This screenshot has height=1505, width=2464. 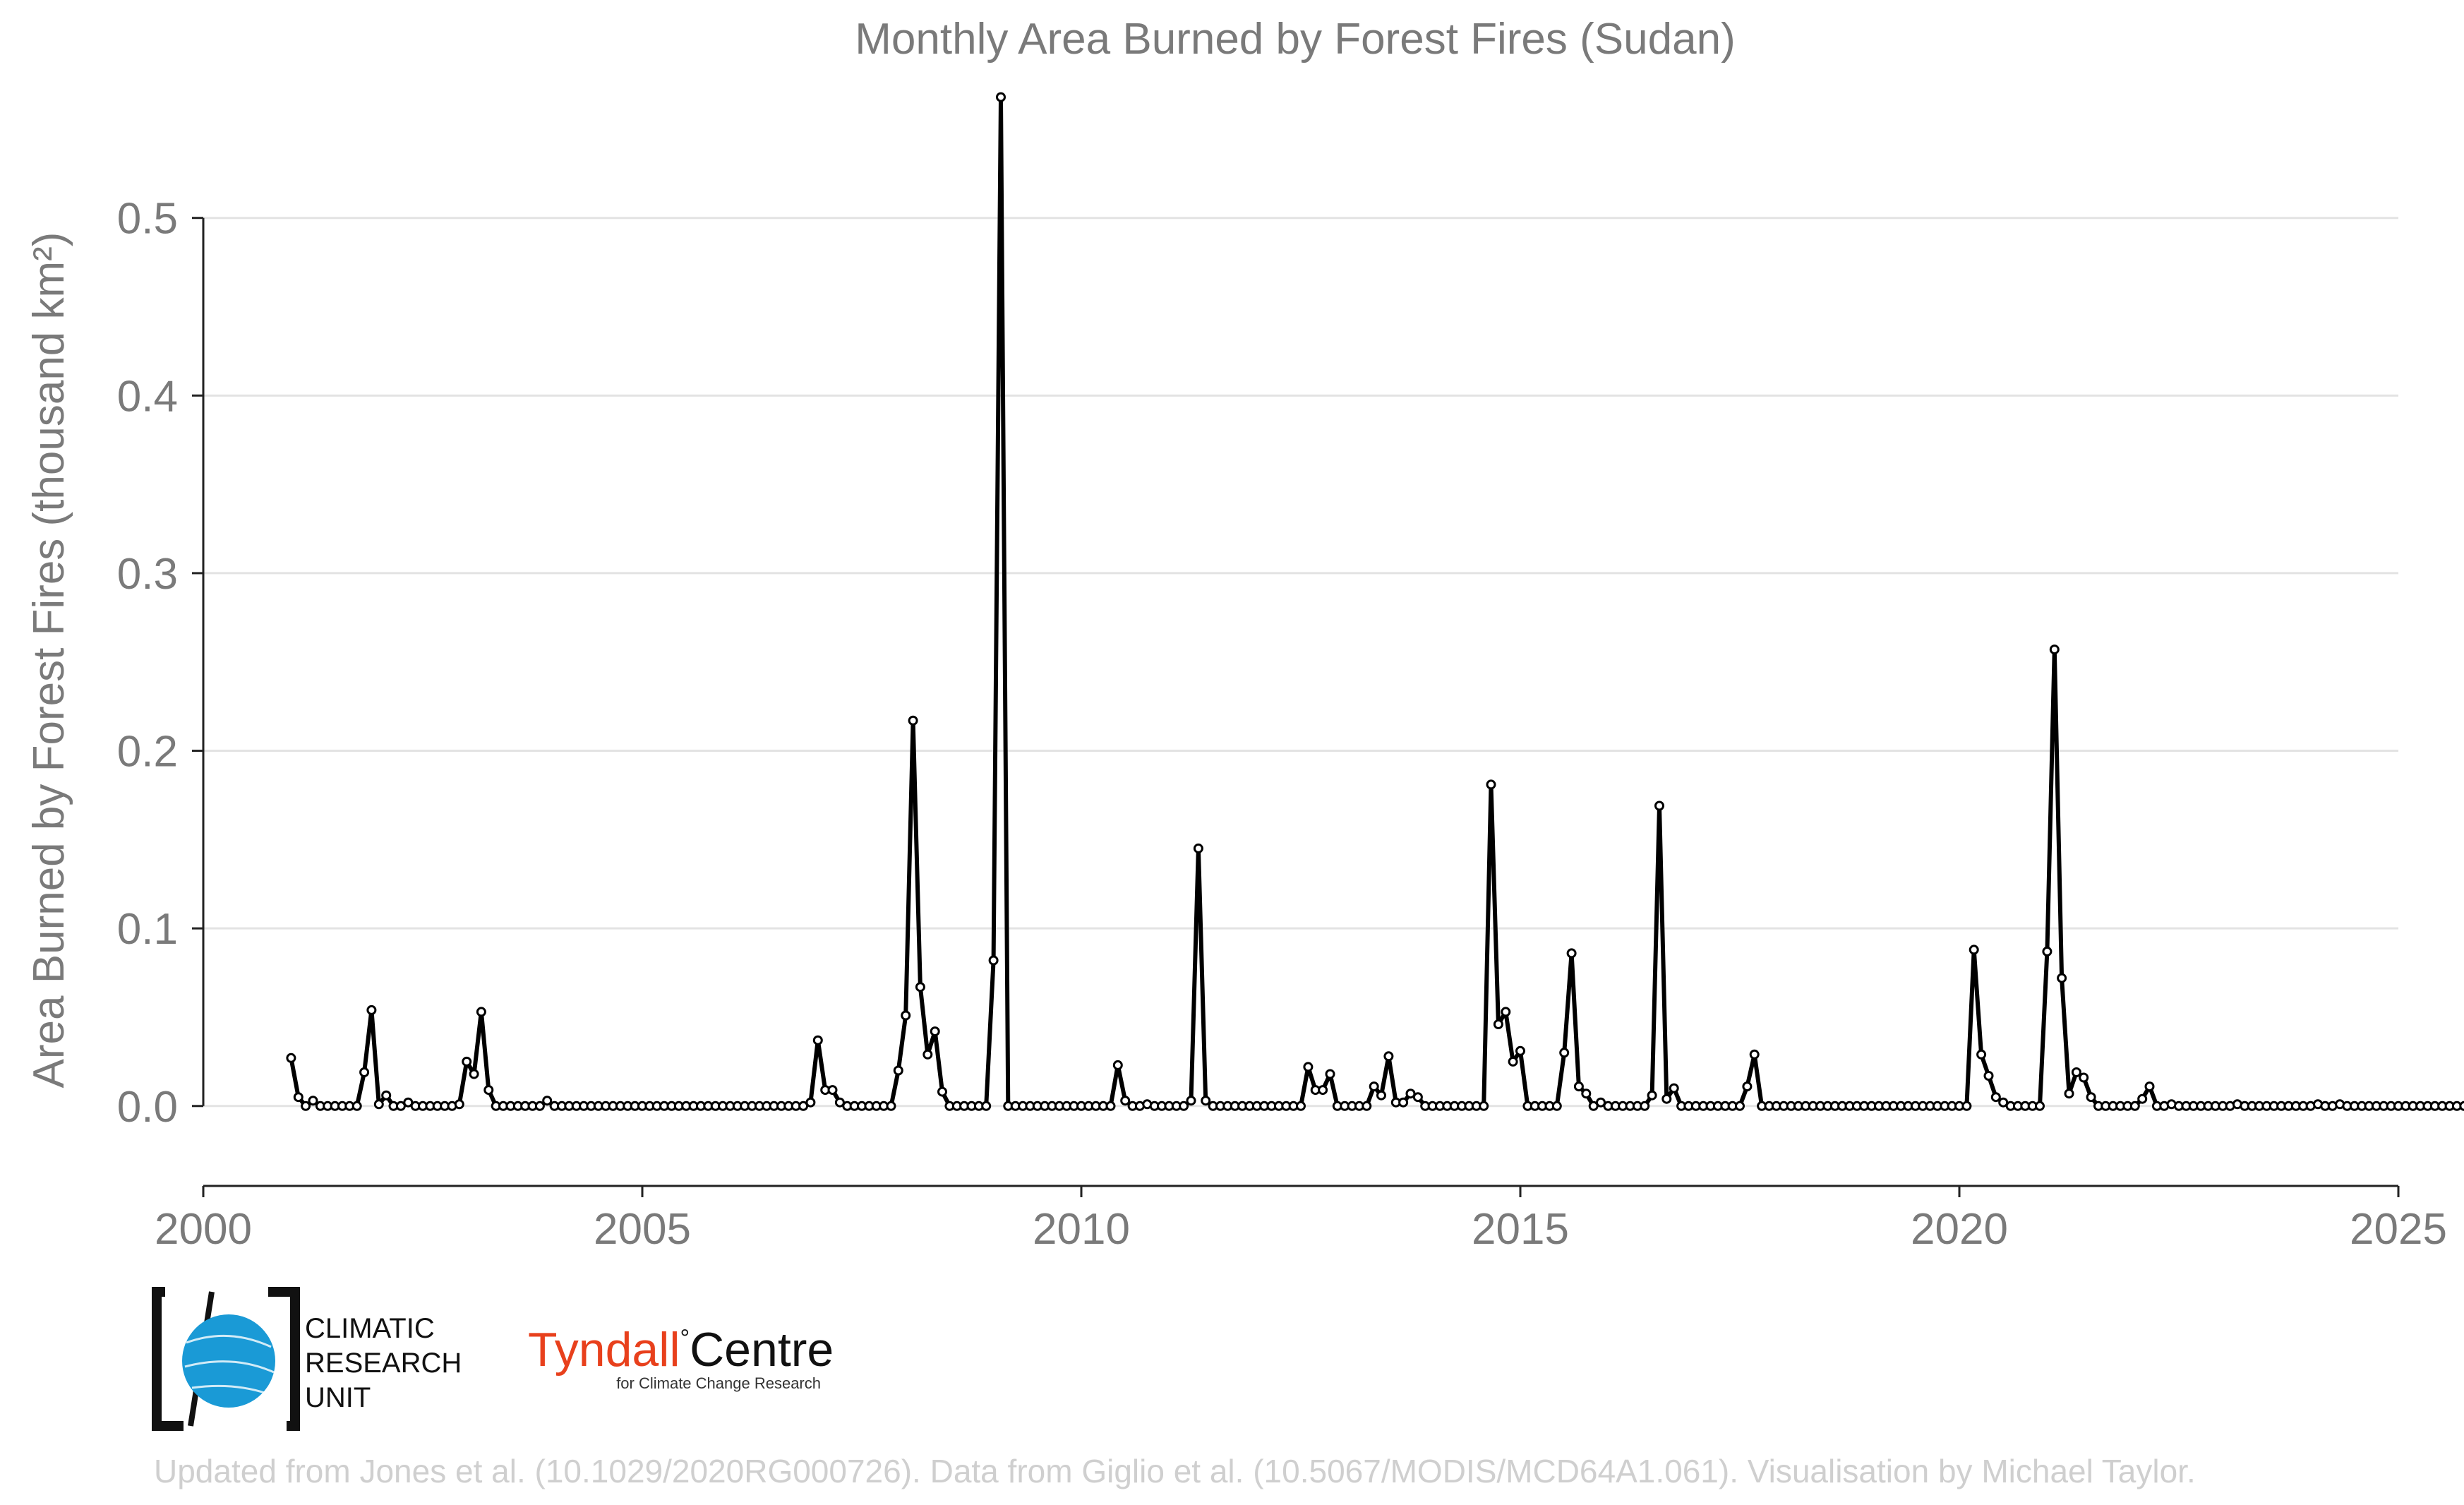 What do you see at coordinates (1959, 1229) in the screenshot?
I see `x-tick-label: 2020` at bounding box center [1959, 1229].